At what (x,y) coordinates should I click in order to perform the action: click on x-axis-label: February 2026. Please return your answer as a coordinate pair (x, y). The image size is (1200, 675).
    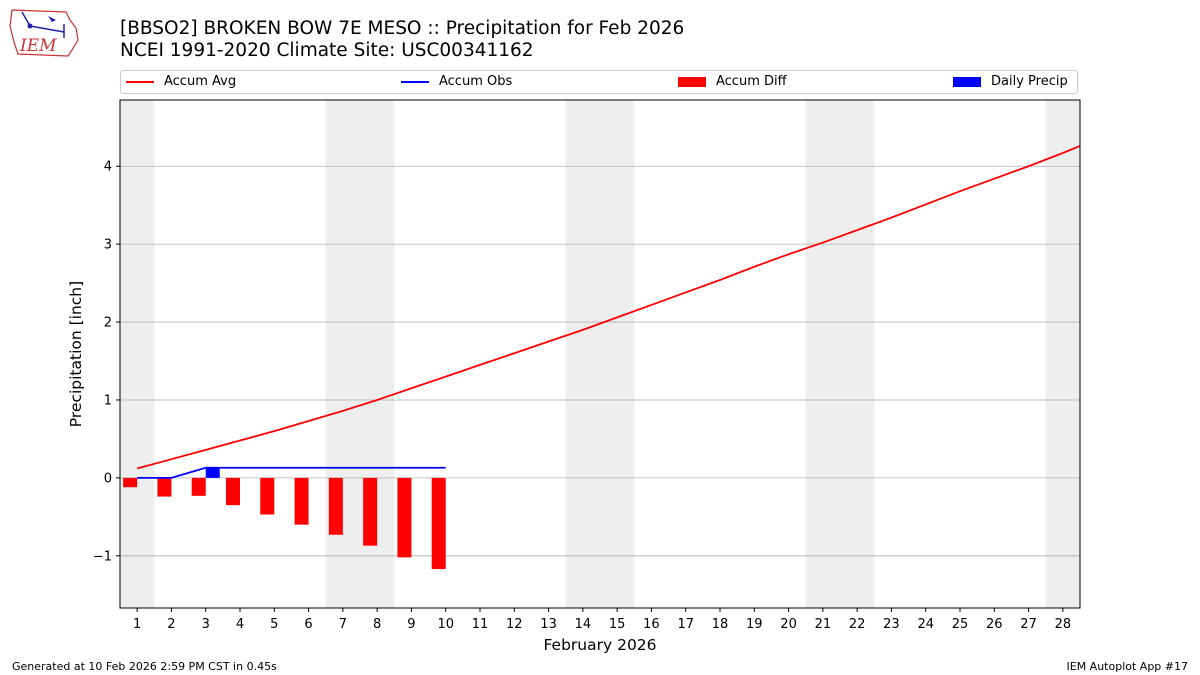
    Looking at the image, I should click on (599, 645).